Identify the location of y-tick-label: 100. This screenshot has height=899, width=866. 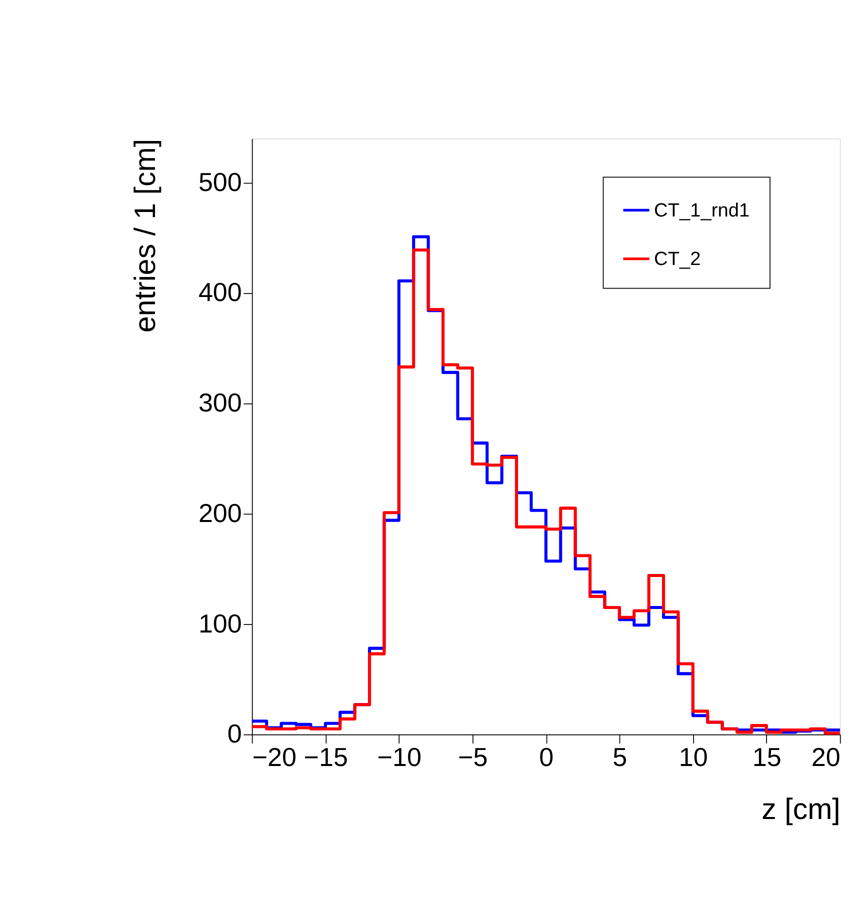
(220, 623).